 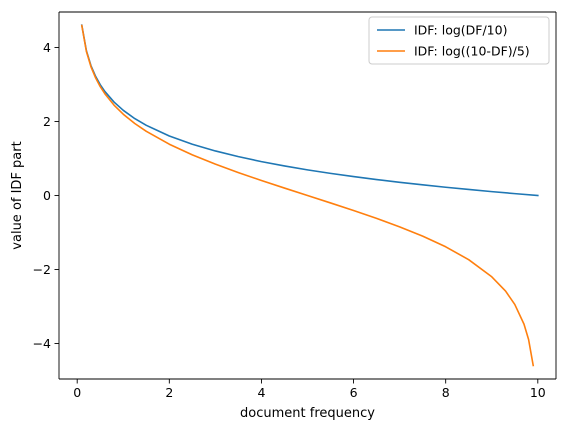 I want to click on x-tick-label: 8, so click(x=446, y=392).